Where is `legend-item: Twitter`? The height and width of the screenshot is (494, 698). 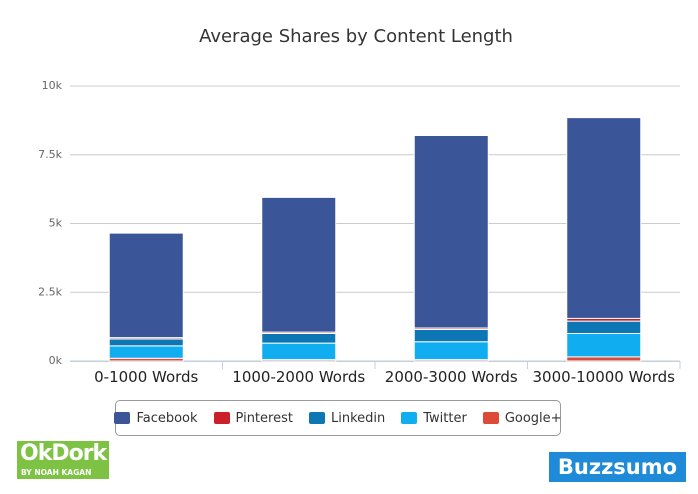
legend-item: Twitter is located at coordinates (434, 418).